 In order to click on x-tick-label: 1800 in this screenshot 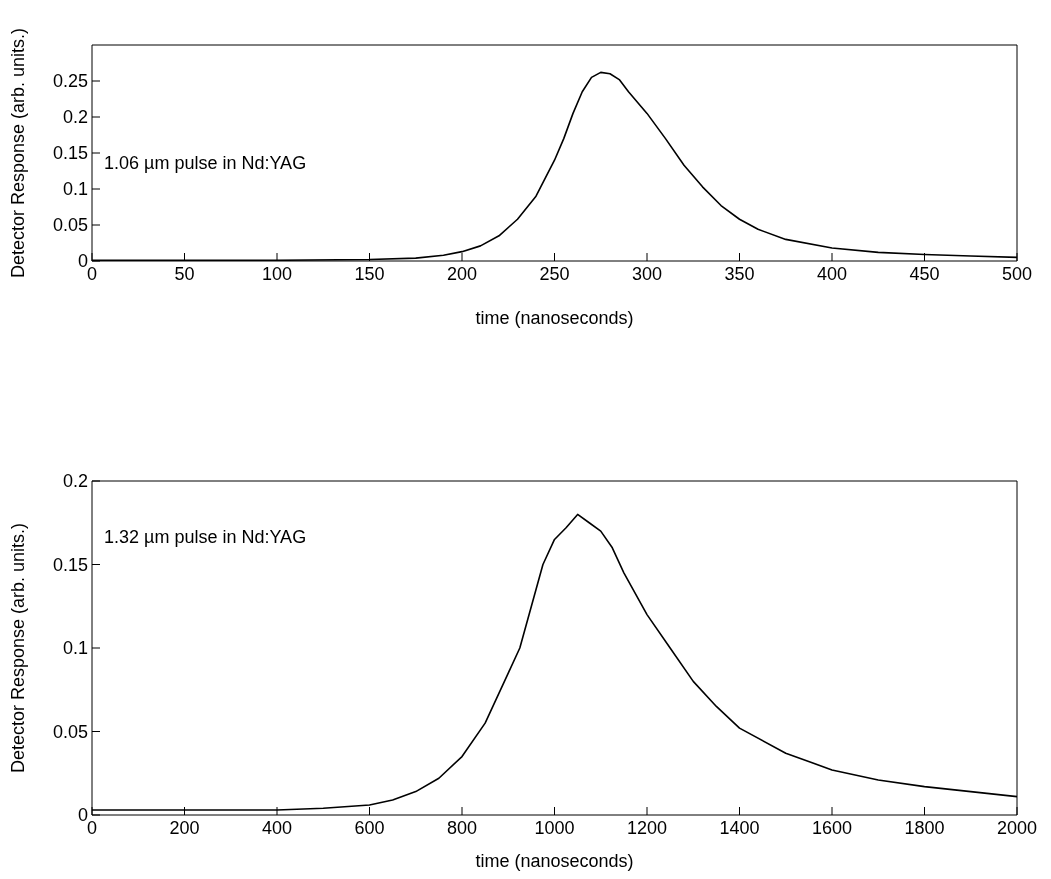, I will do `click(924, 827)`.